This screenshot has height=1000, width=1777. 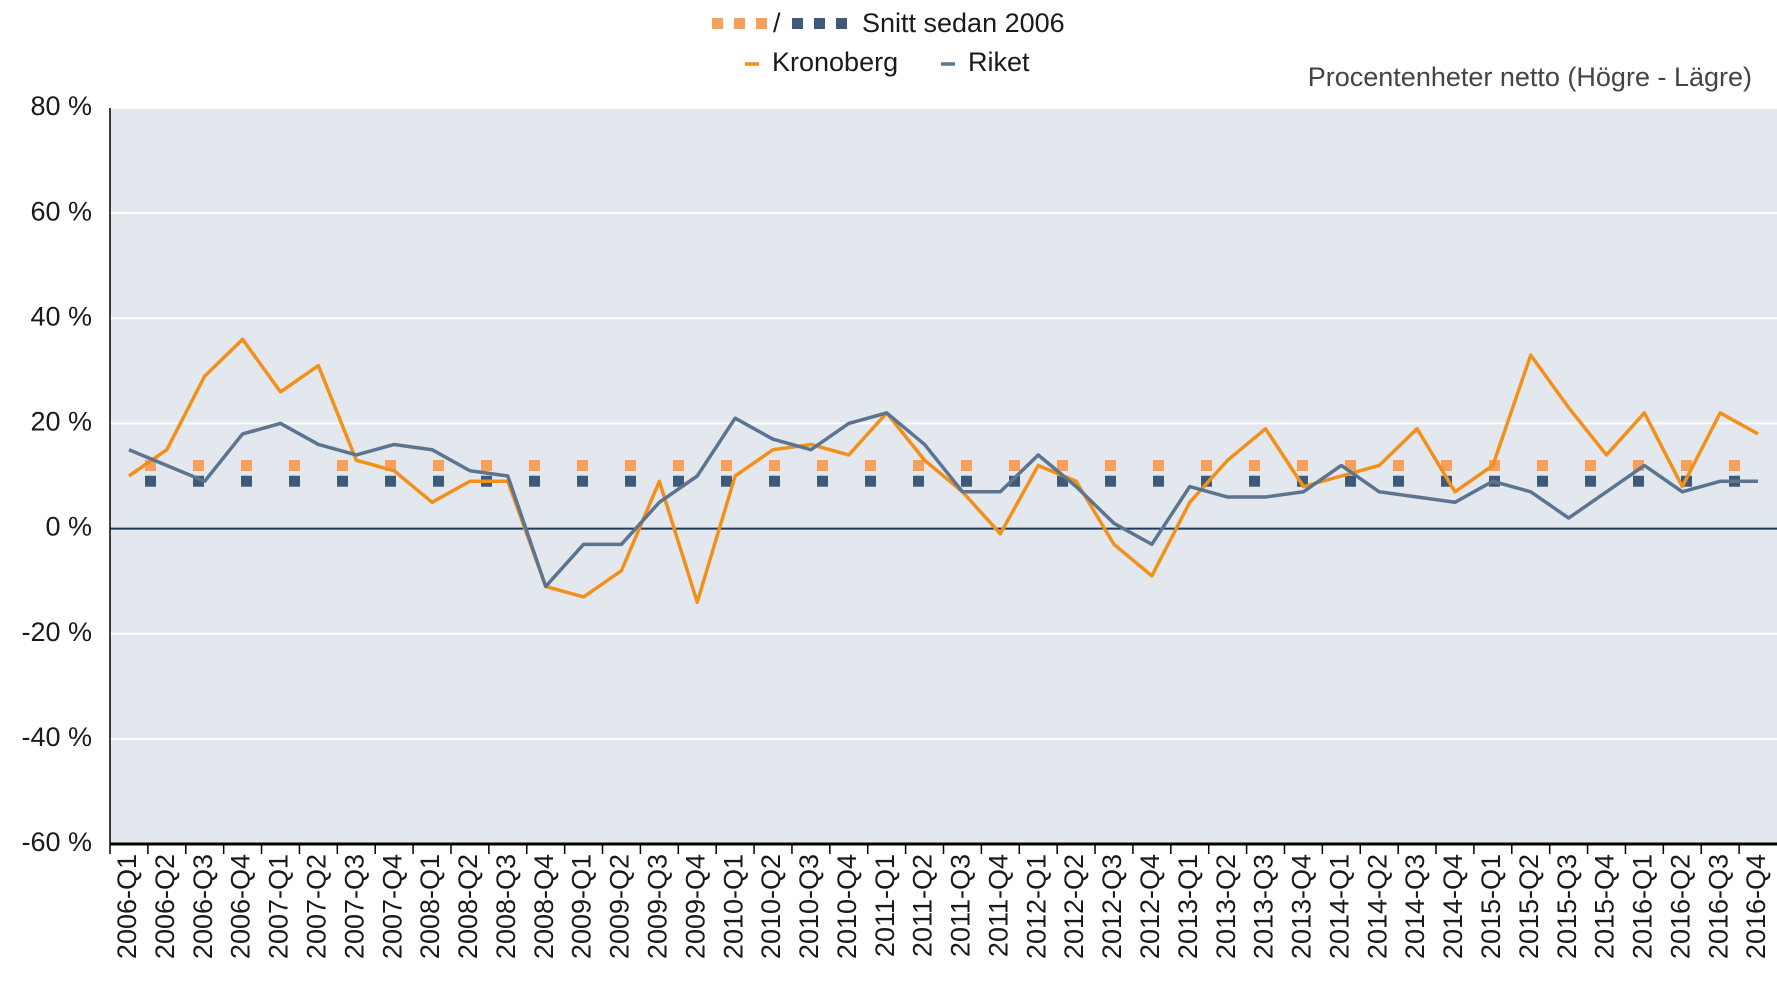 What do you see at coordinates (1264, 906) in the screenshot?
I see `x-tick-label: 2013-Q3` at bounding box center [1264, 906].